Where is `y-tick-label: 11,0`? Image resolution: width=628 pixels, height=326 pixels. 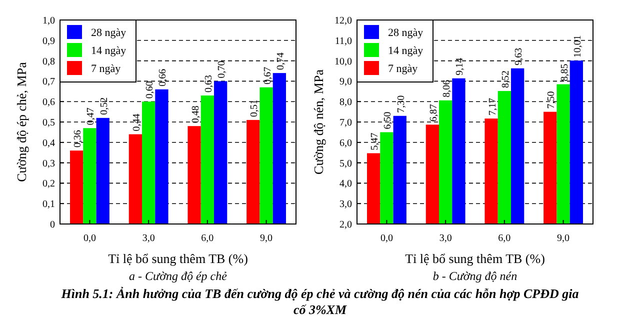 y-tick-label: 11,0 is located at coordinates (343, 41).